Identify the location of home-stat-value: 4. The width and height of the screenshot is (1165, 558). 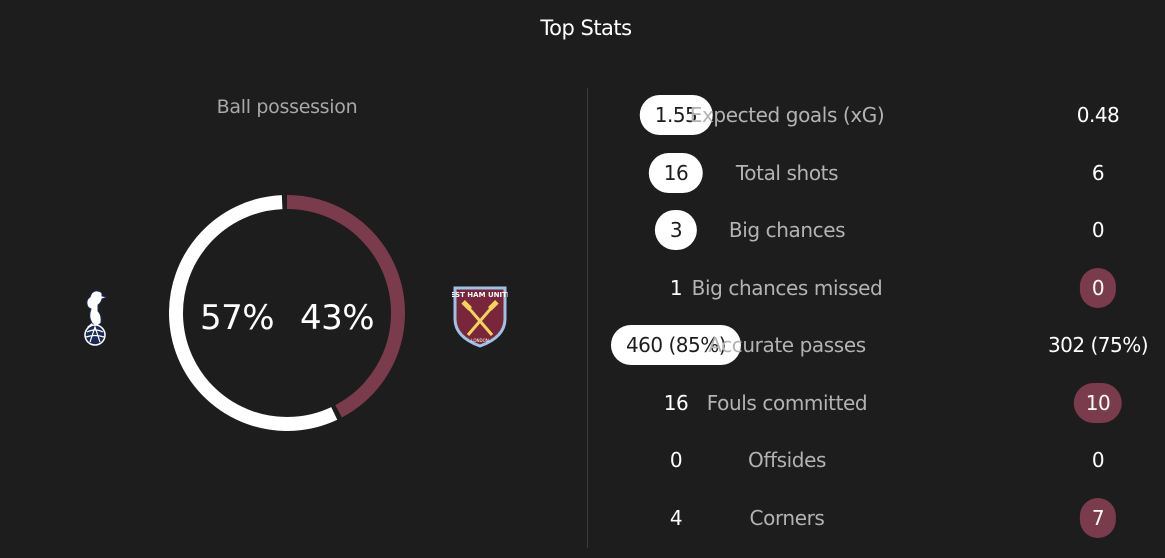
(676, 518).